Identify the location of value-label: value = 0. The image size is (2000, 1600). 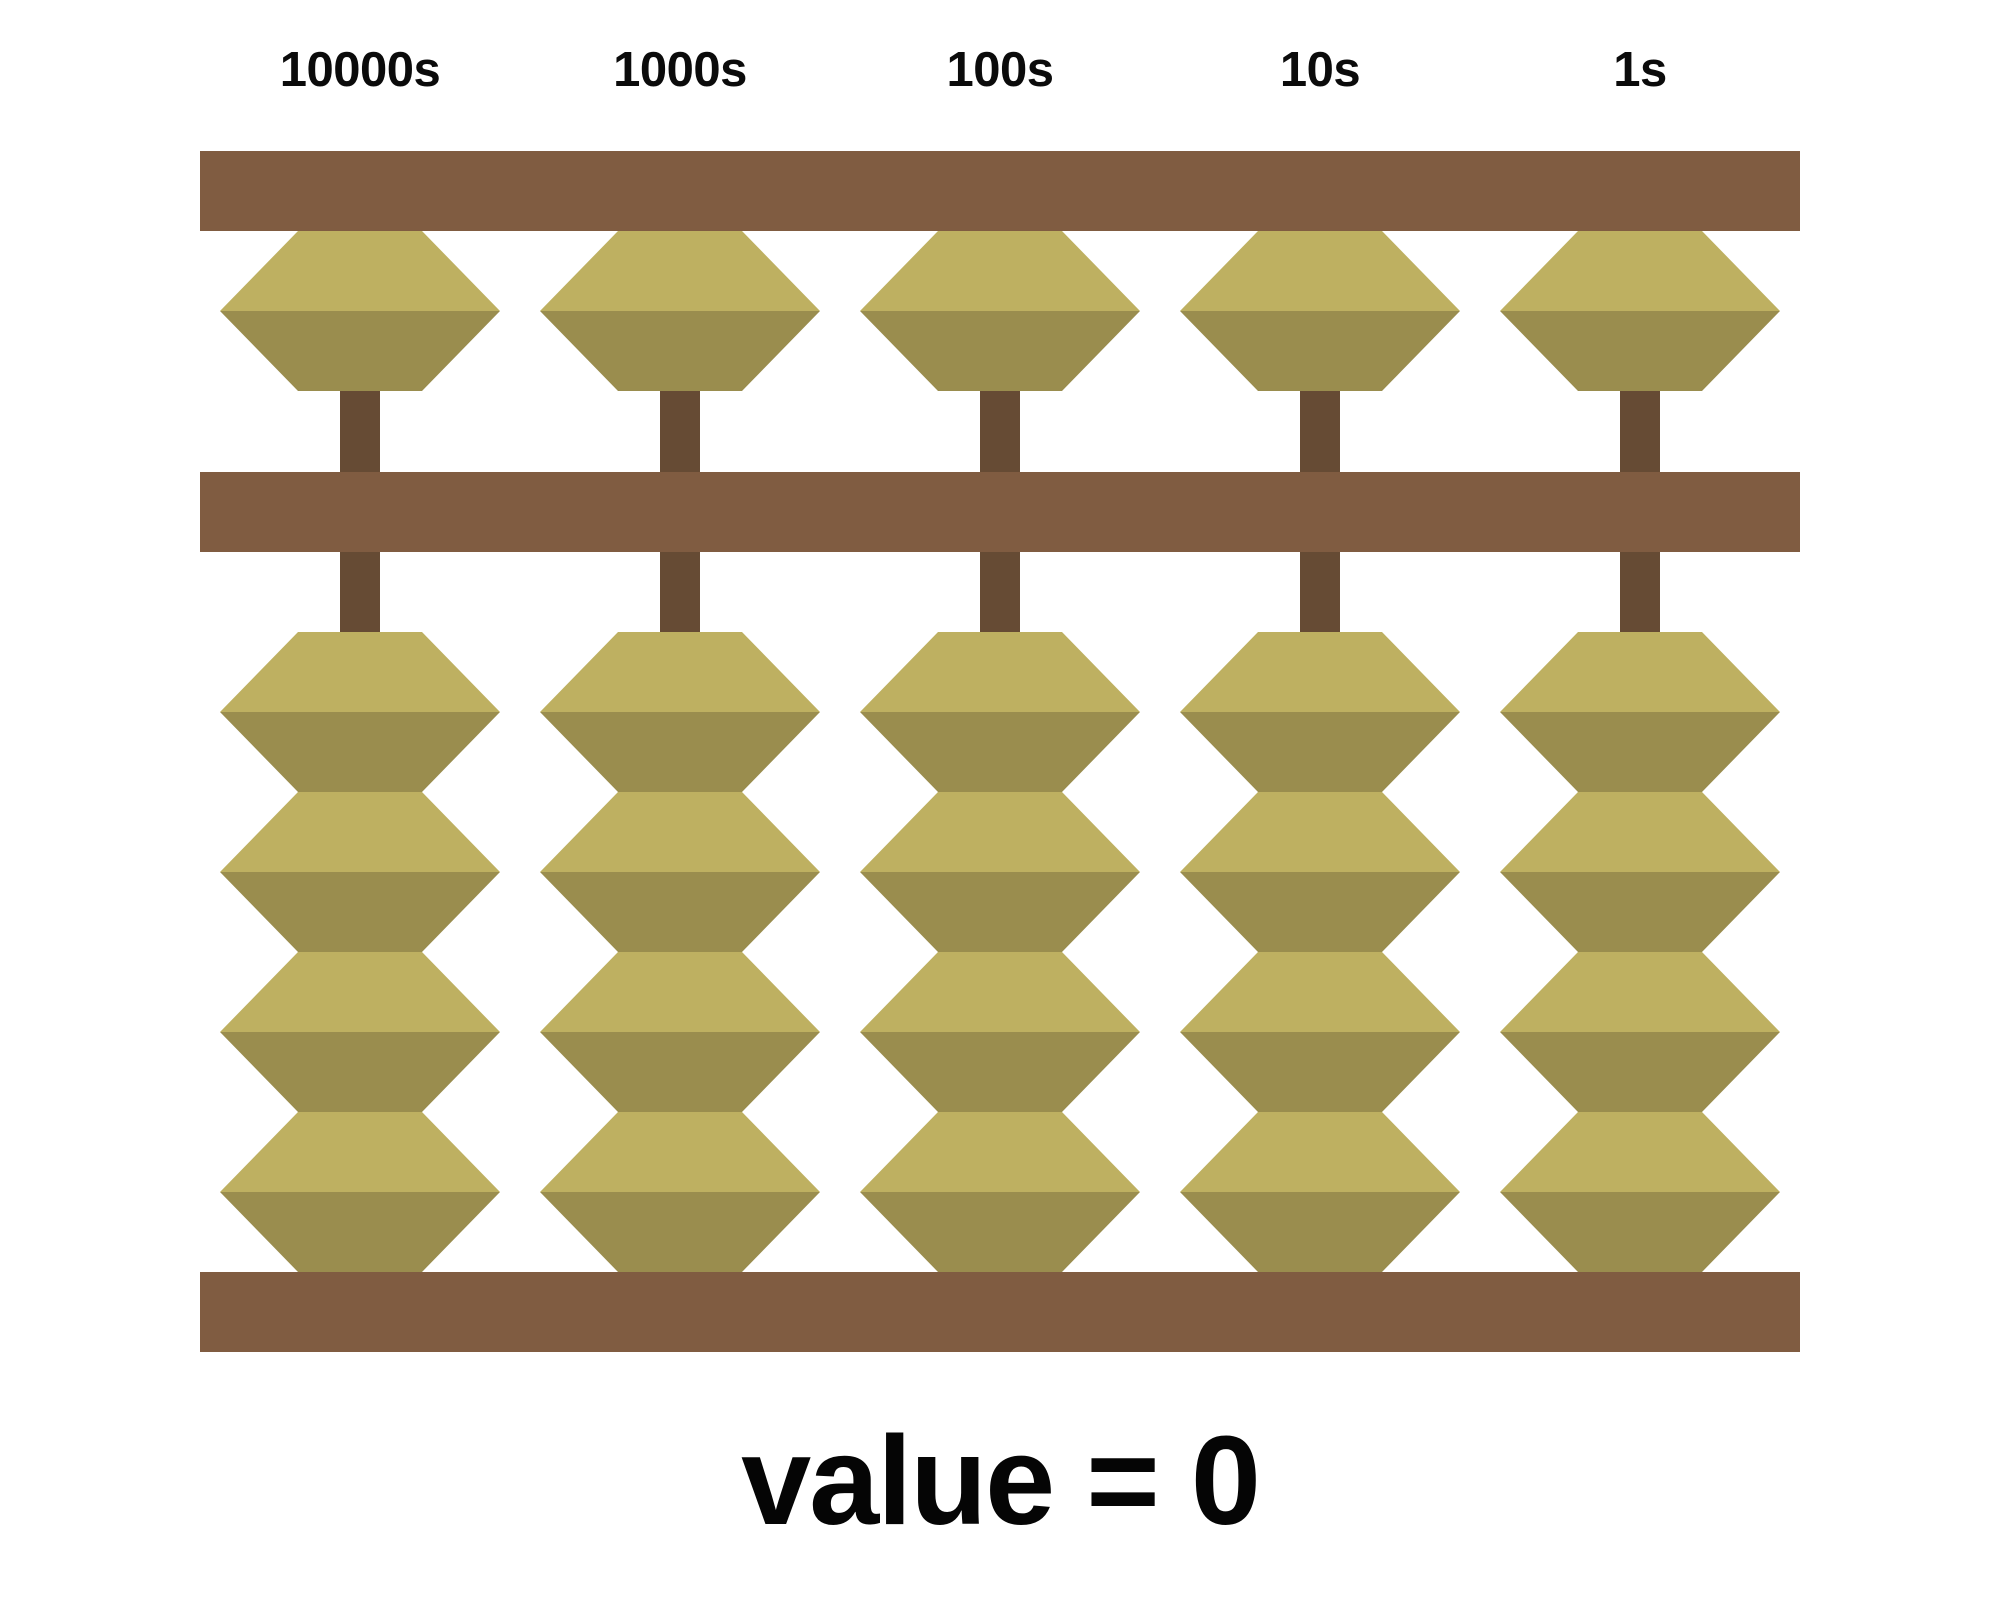
(1001, 1480).